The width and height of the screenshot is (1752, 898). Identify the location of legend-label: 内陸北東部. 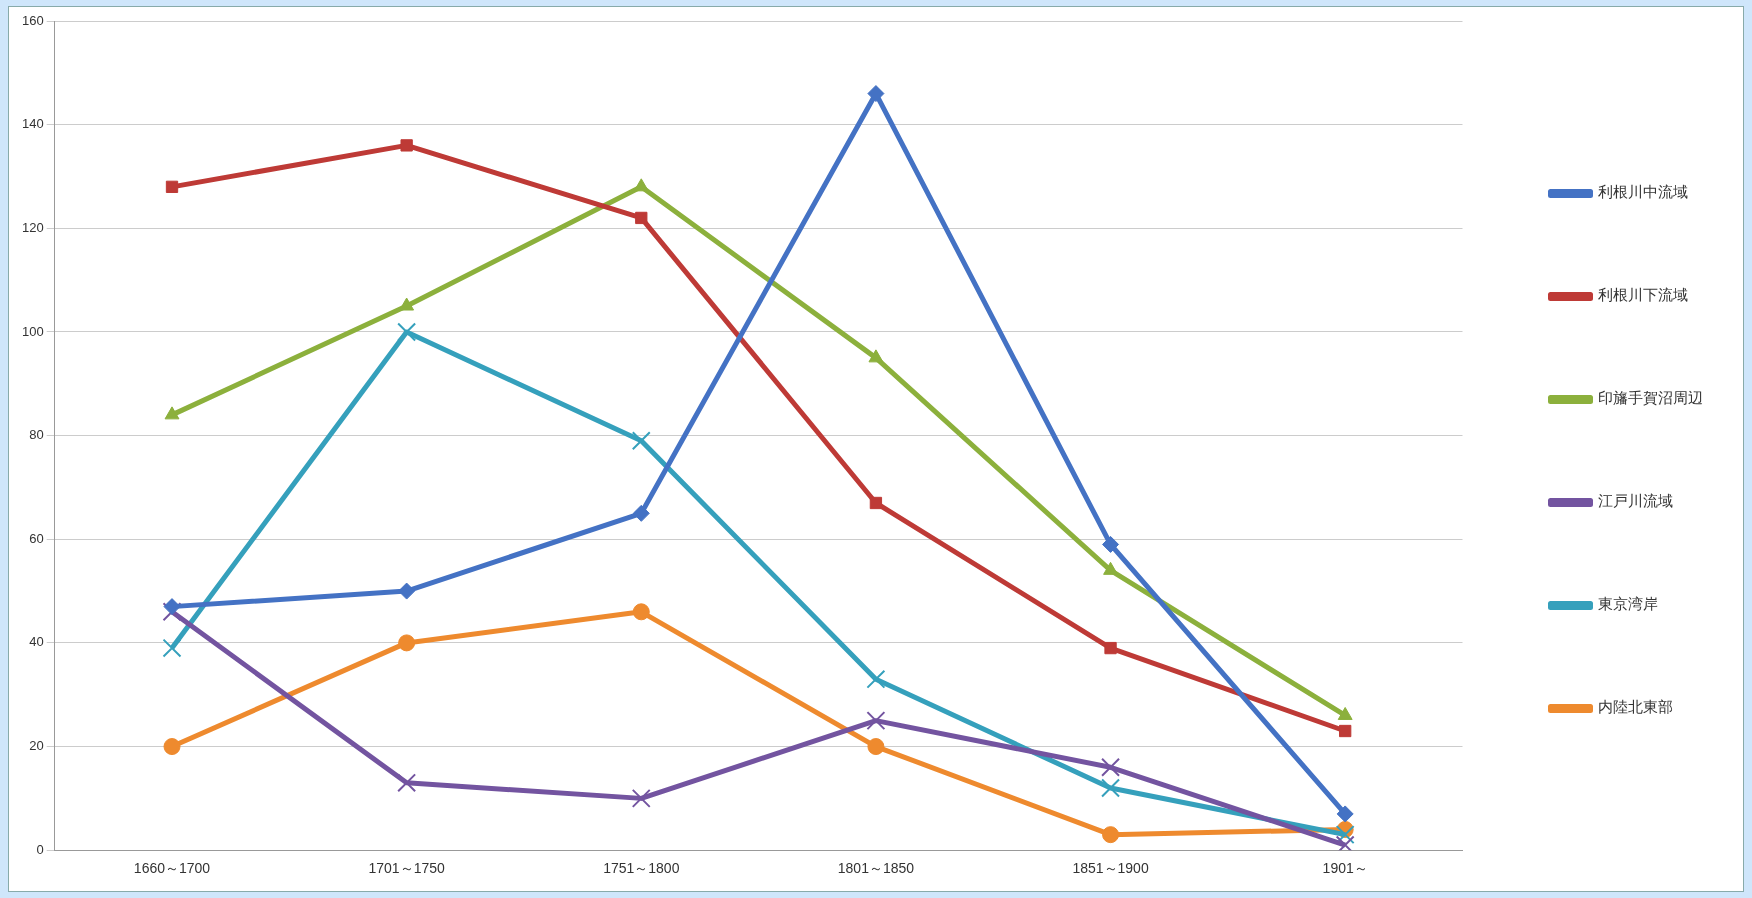
(1635, 707).